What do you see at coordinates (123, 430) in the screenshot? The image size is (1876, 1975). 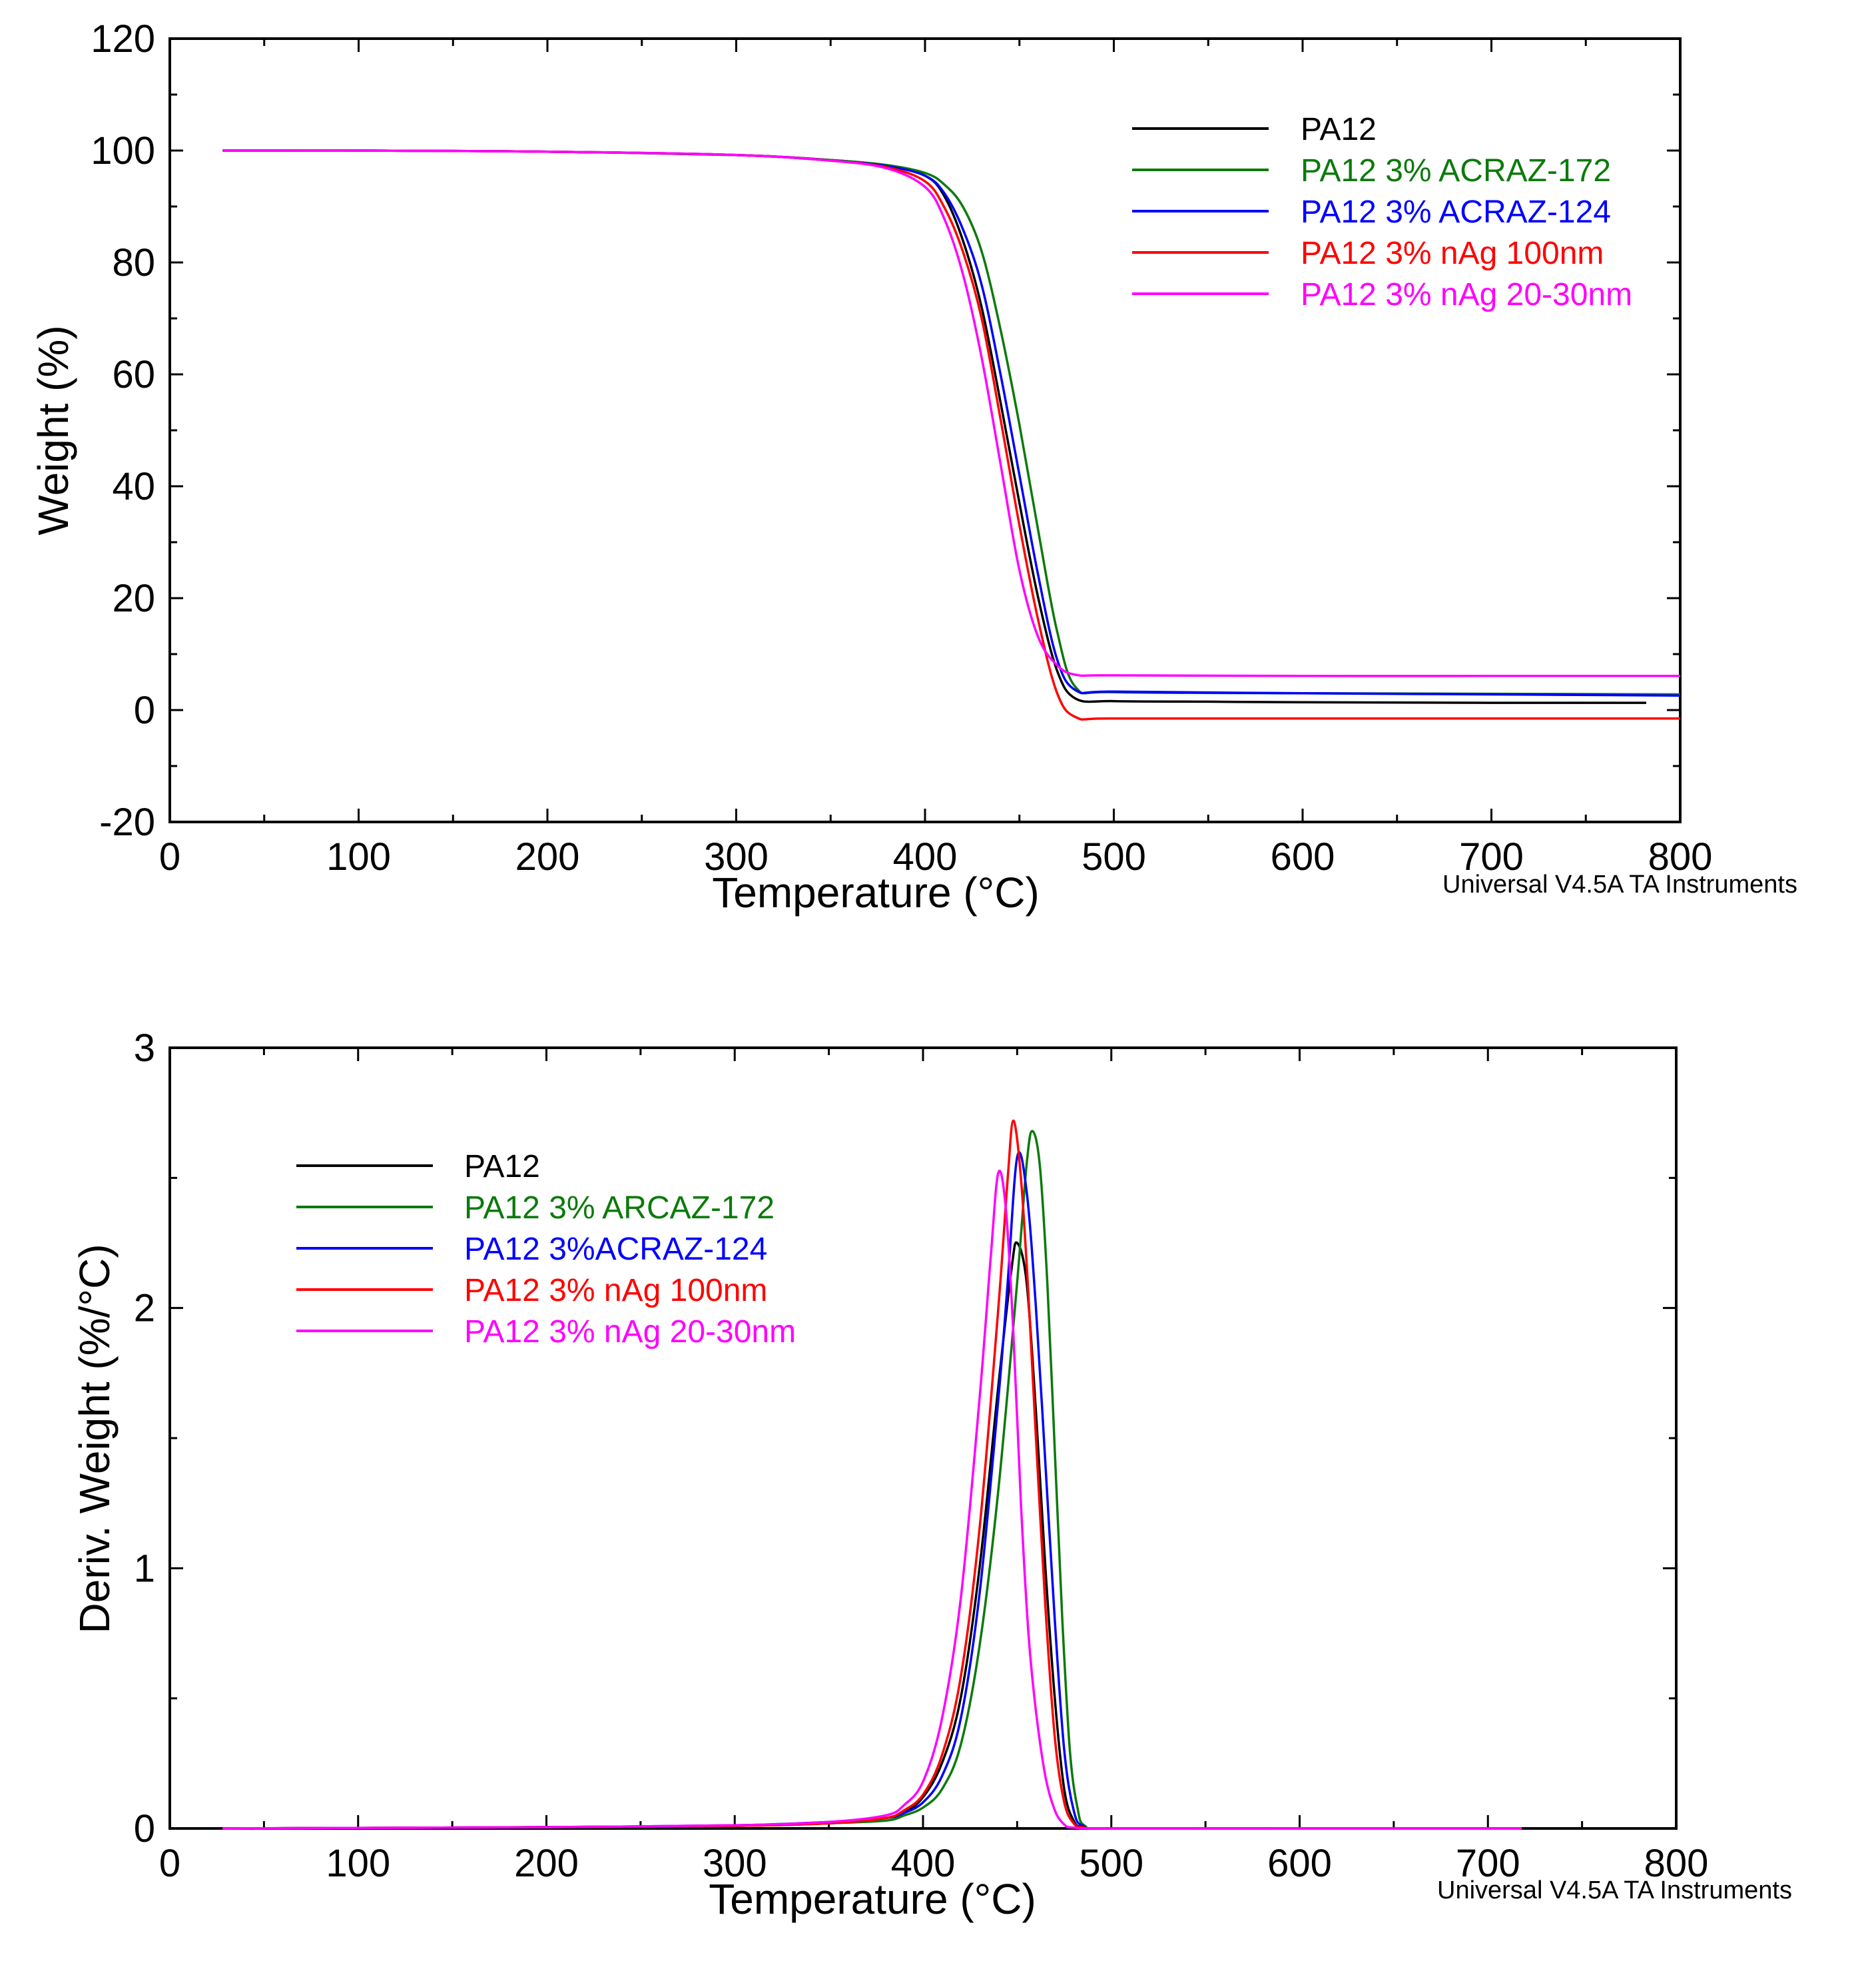 I see `y-tick-labels: -20 0 20 40 60 80 100 120` at bounding box center [123, 430].